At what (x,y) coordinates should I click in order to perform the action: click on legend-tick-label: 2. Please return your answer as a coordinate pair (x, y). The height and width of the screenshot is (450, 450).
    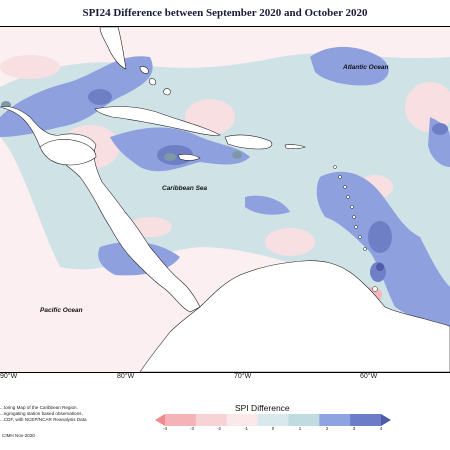
    Looking at the image, I should click on (327, 428).